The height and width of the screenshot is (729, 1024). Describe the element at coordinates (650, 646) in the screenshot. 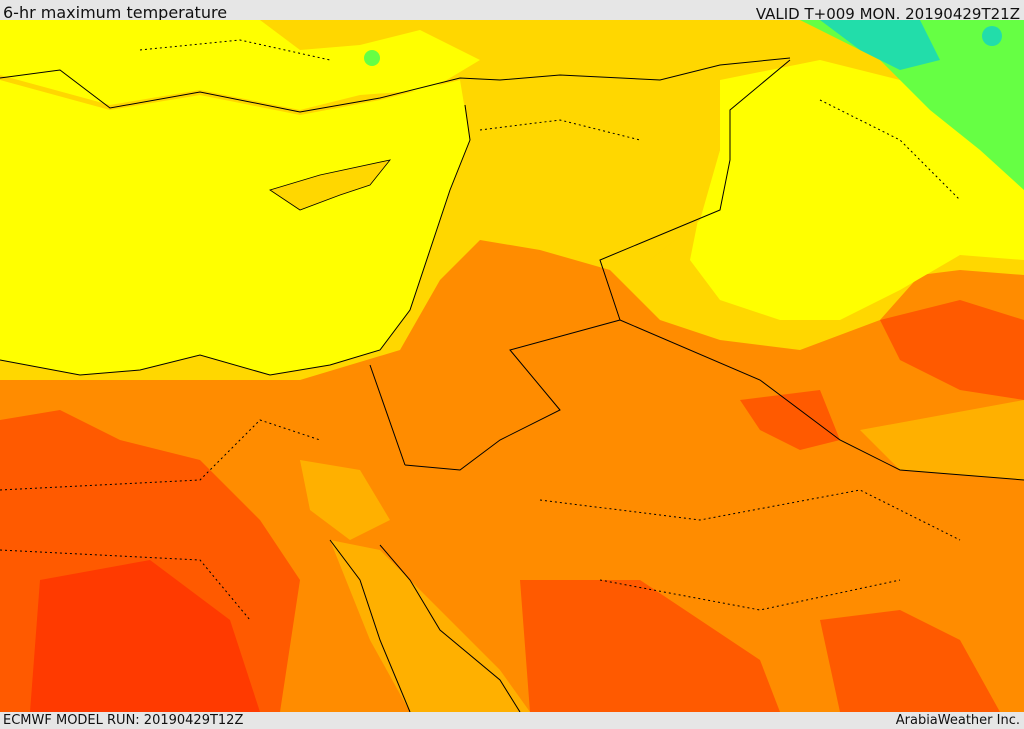

I see `hejaz-hot` at that location.